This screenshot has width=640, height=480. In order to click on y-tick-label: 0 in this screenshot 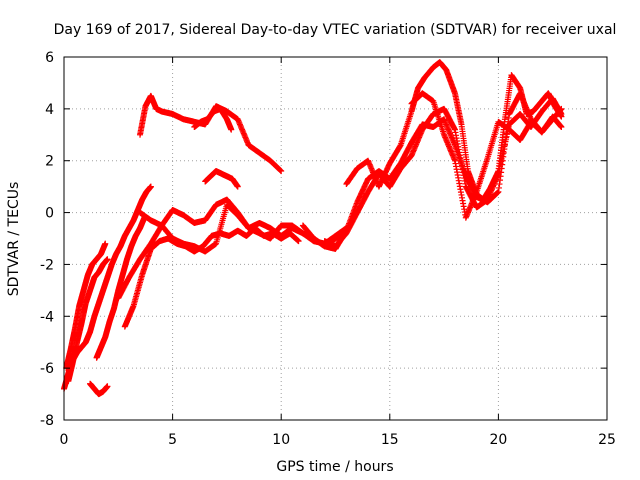, I will do `click(49, 214)`.